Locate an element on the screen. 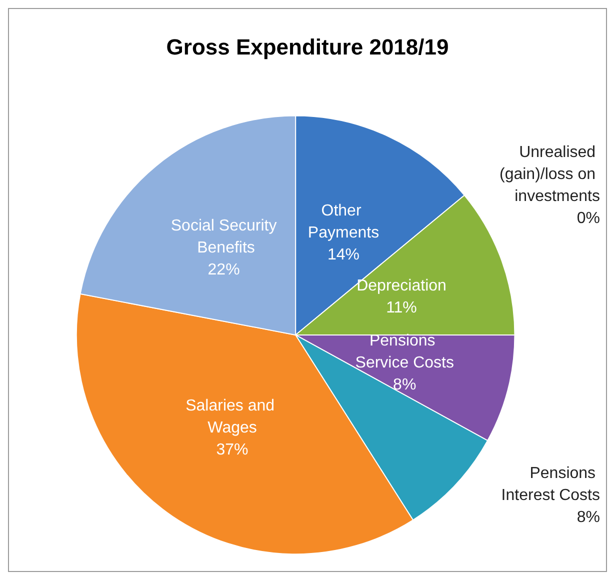 The width and height of the screenshot is (615, 580). text: 0% is located at coordinates (588, 219).